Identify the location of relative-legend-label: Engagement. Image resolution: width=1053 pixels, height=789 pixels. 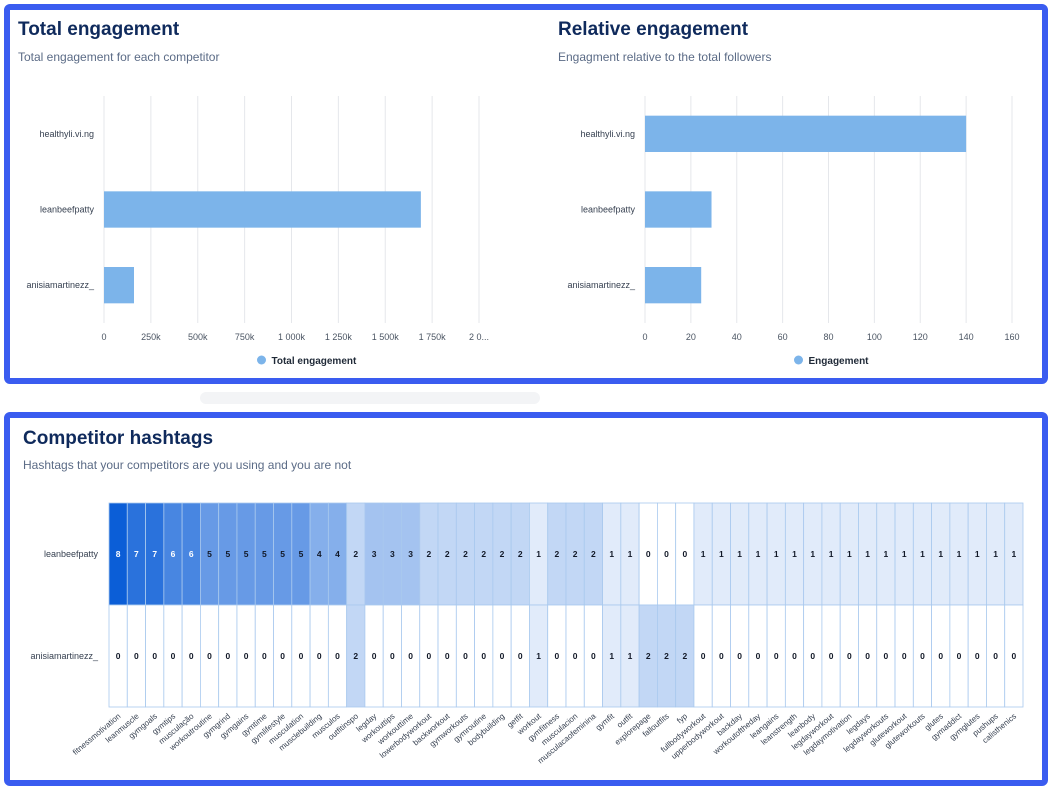
(839, 361).